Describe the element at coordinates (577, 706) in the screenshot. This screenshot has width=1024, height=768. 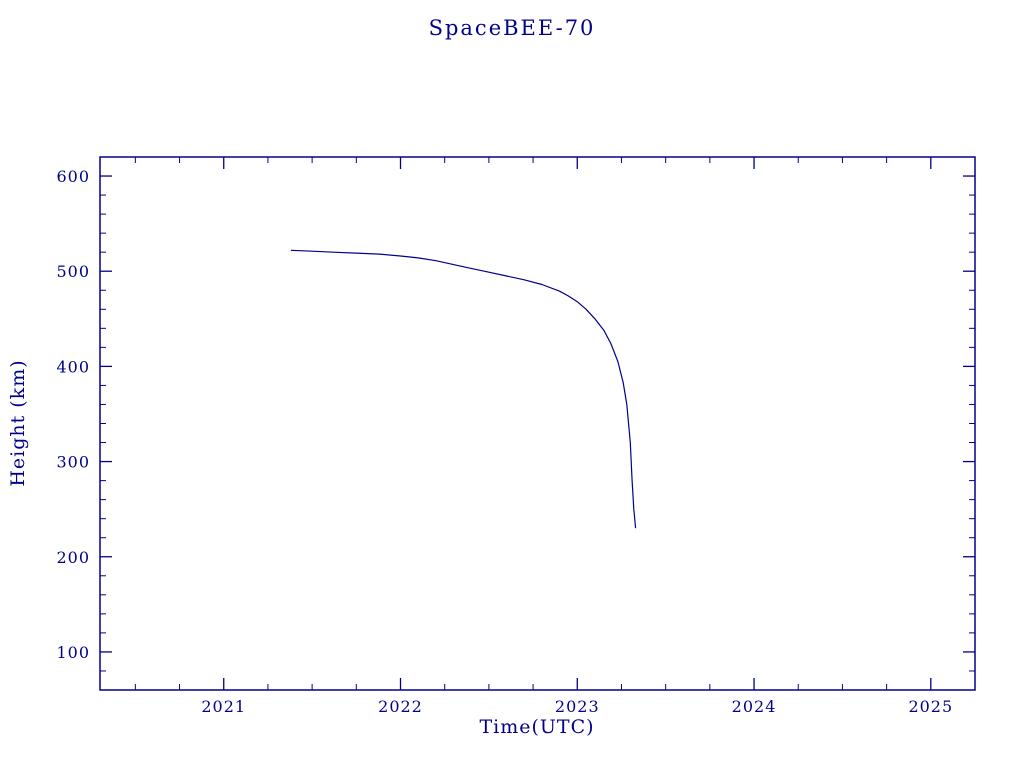
I see `x-tick-label: 2023` at that location.